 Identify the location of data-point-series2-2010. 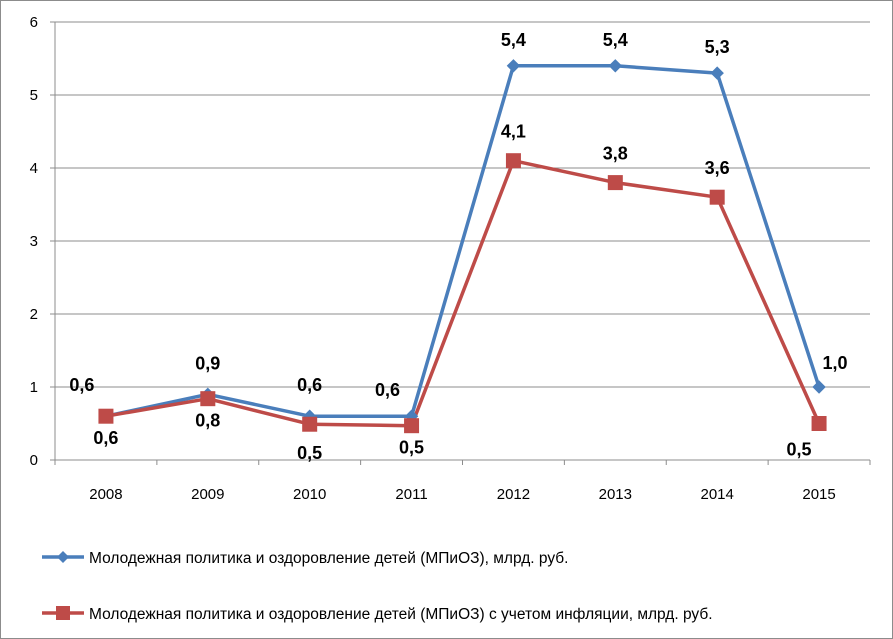
(310, 424).